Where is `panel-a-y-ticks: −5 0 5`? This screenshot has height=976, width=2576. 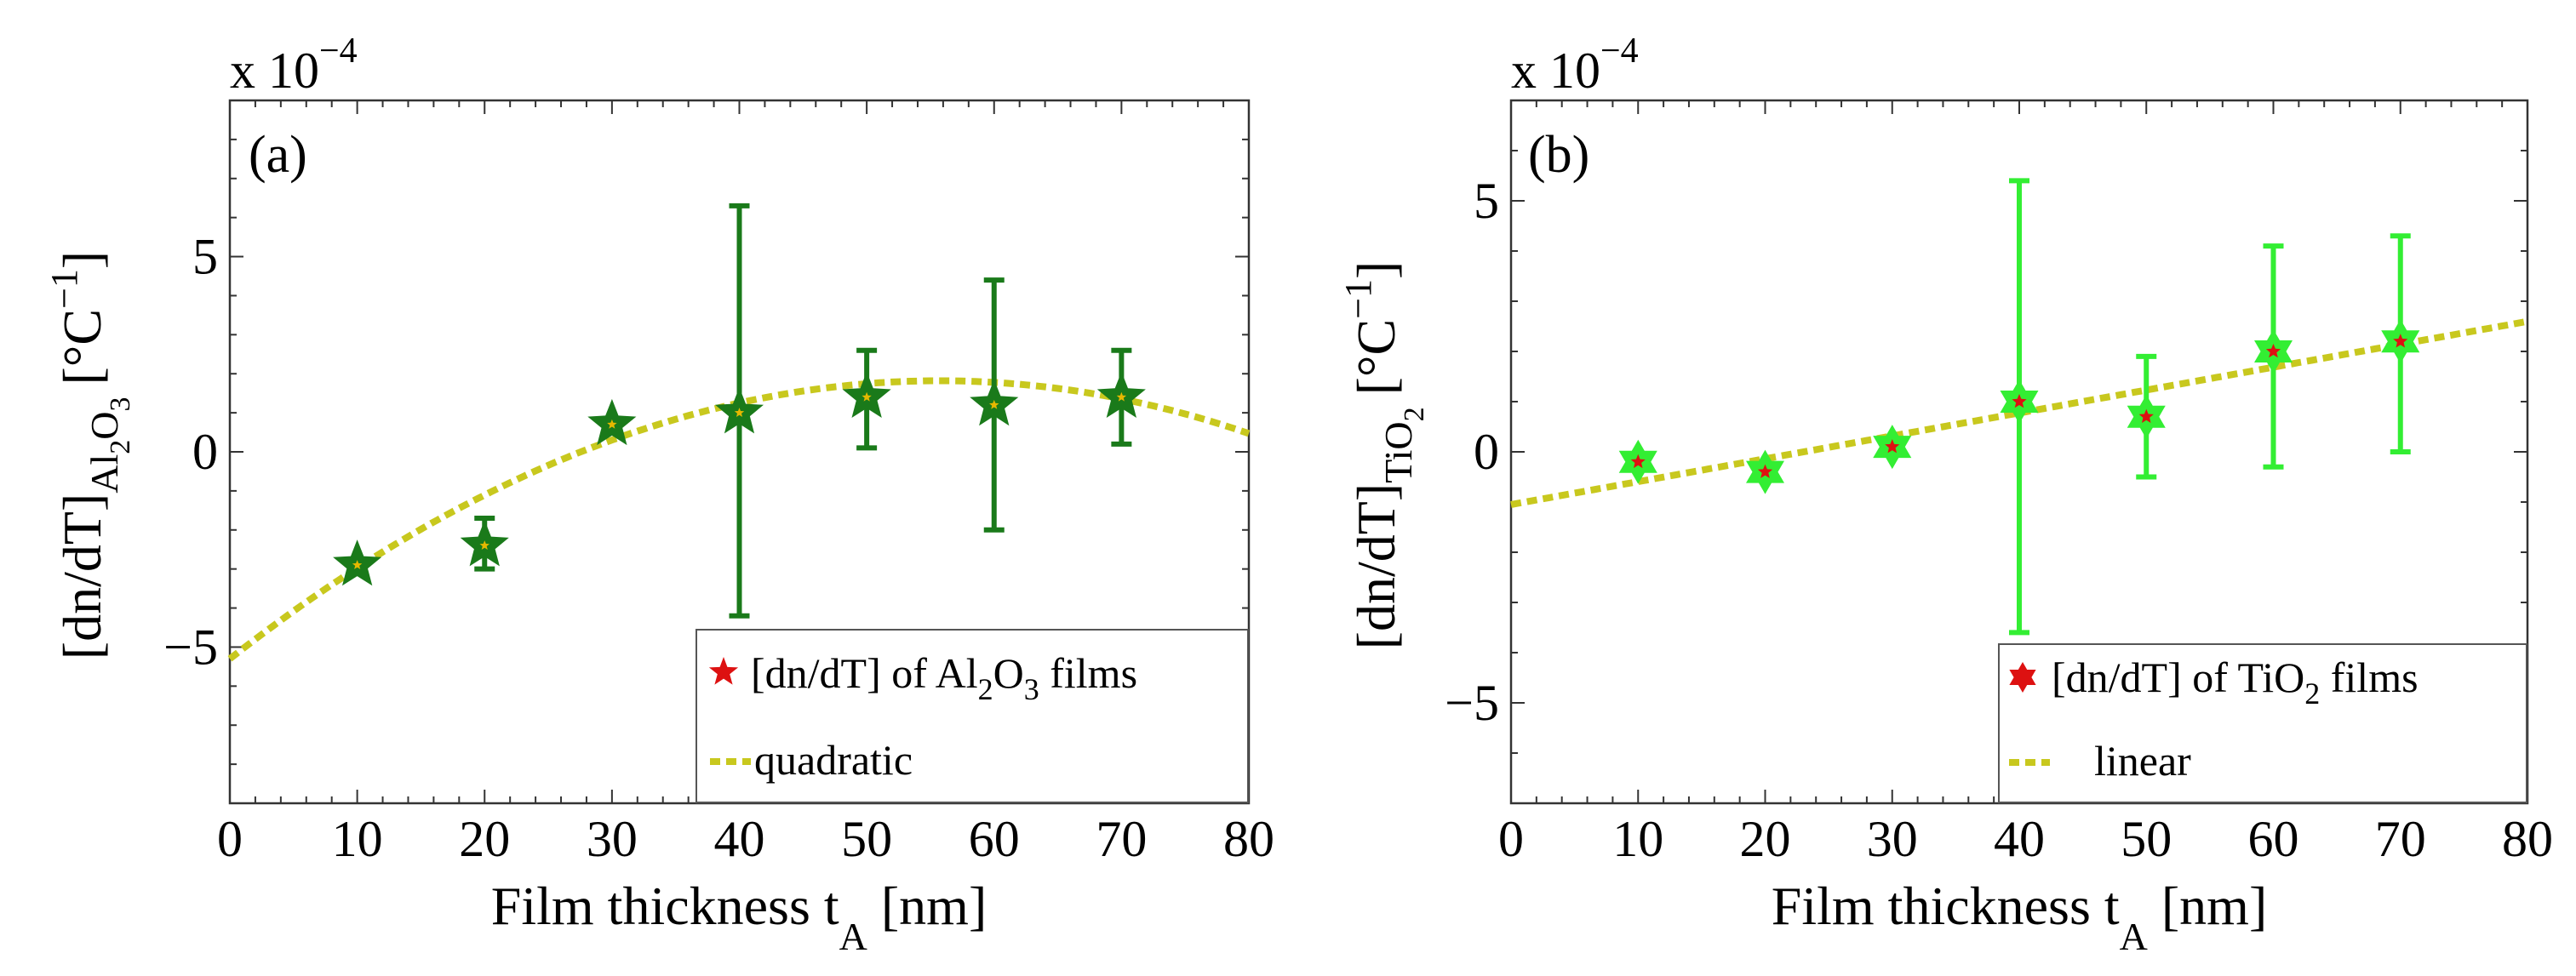 panel-a-y-ticks: −5 0 5 is located at coordinates (191, 452).